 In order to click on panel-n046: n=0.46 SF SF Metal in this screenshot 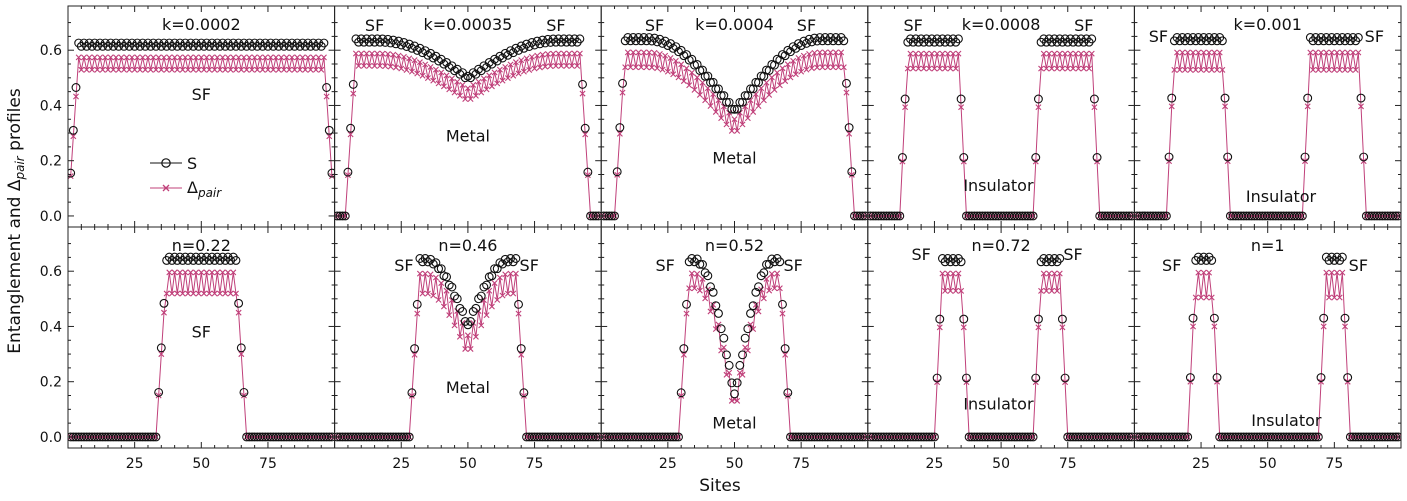, I will do `click(468, 339)`.